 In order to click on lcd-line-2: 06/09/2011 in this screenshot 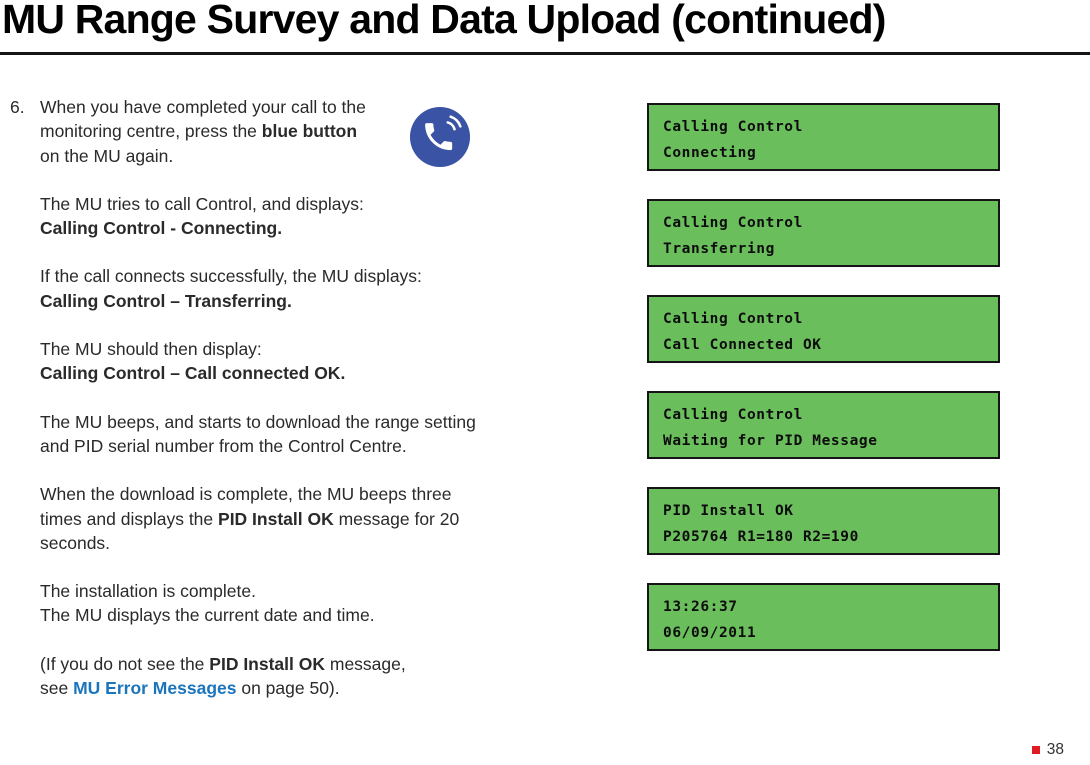, I will do `click(710, 633)`.